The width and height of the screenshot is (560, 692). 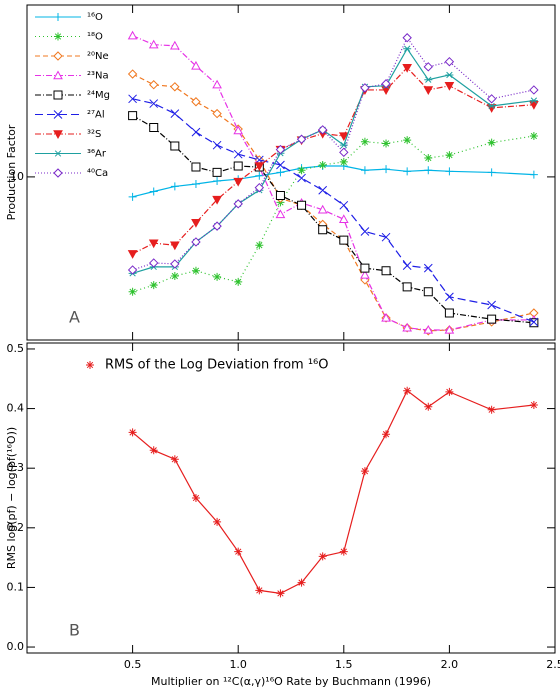 What do you see at coordinates (96, 115) in the screenshot?
I see `legend-label: ²⁷Al` at bounding box center [96, 115].